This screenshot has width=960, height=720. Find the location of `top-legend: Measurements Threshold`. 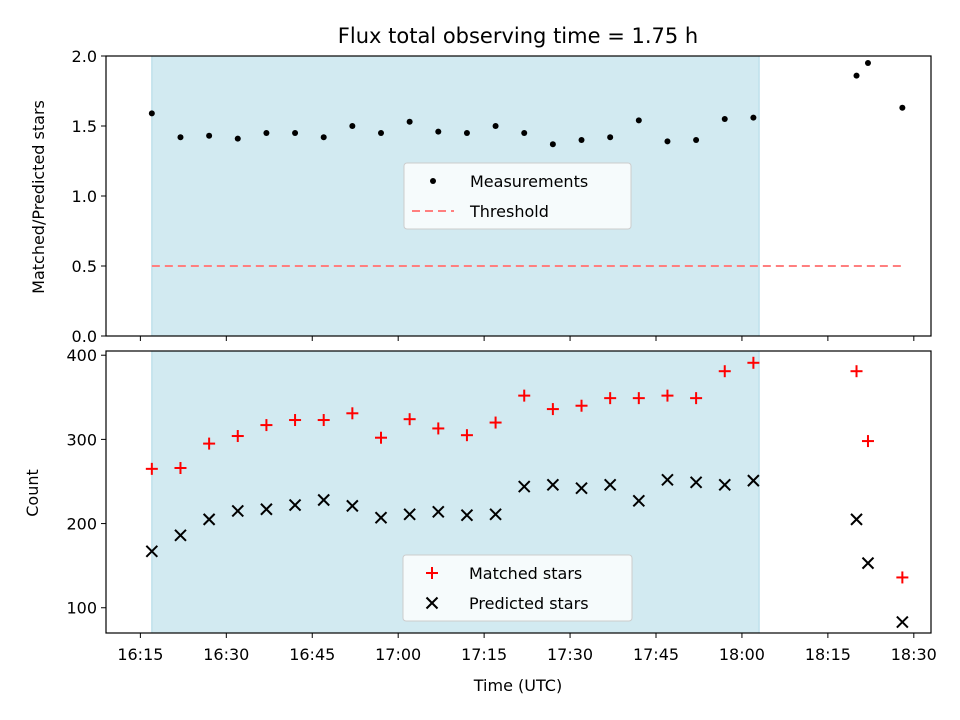

top-legend: Measurements Threshold is located at coordinates (517, 196).